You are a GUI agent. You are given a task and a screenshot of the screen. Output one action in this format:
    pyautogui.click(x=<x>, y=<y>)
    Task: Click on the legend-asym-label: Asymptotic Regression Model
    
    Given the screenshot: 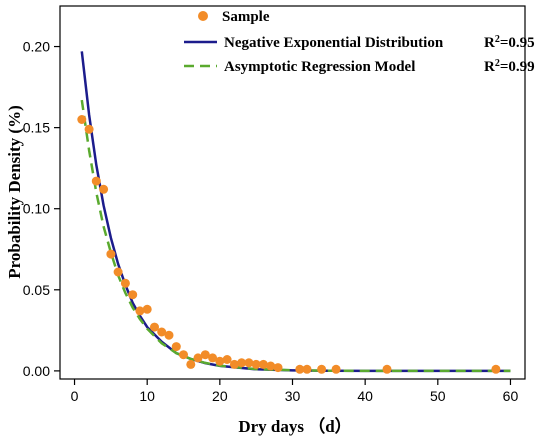 What is the action you would take?
    pyautogui.click(x=319, y=67)
    